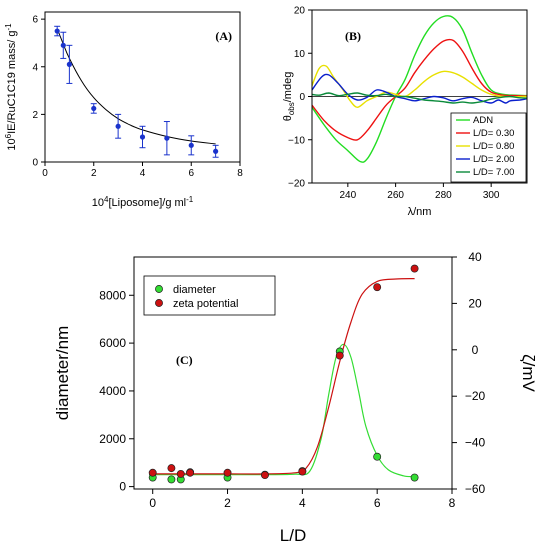  I want to click on panel-b-x-tick-label: 280, so click(443, 195).